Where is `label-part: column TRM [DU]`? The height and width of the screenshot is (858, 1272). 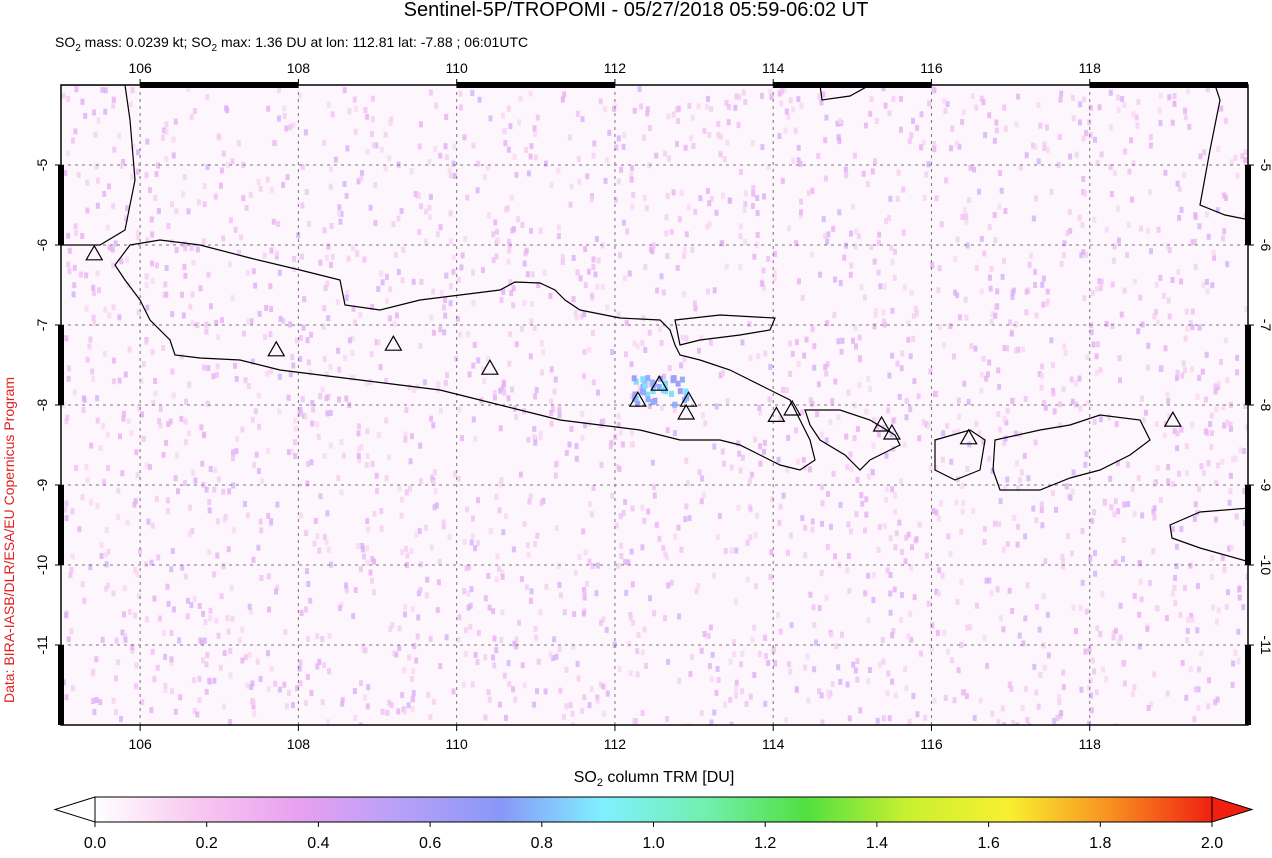
label-part: column TRM [DU] is located at coordinates (668, 777).